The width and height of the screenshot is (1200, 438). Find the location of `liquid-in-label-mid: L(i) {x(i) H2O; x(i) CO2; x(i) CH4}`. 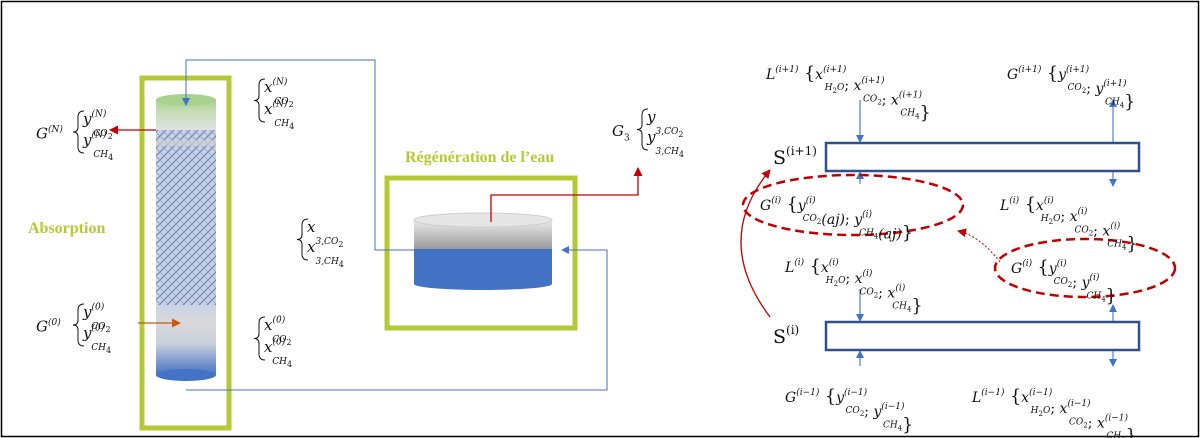

liquid-in-label-mid: L(i) {x(i) H2O; x(i) CO2; x(i) CH4} is located at coordinates (853, 287).